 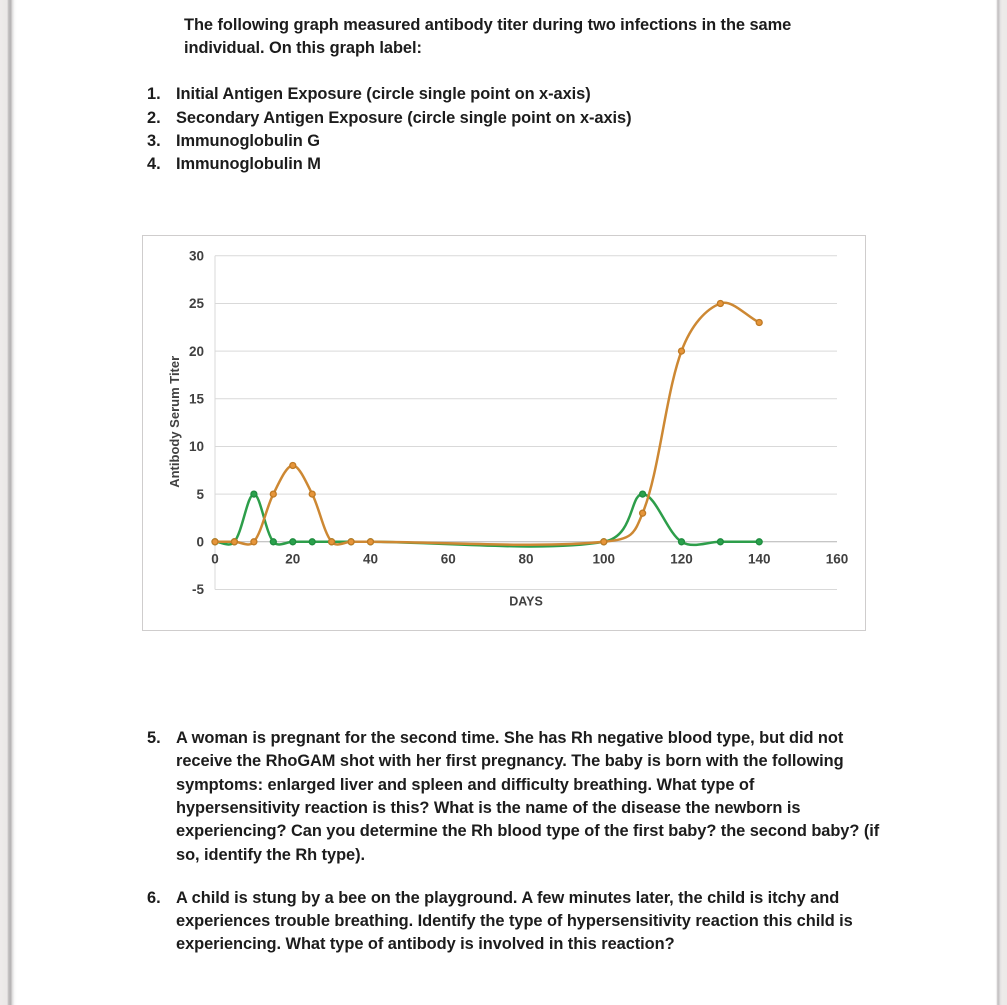 I want to click on svg-text: 60, so click(x=448, y=558).